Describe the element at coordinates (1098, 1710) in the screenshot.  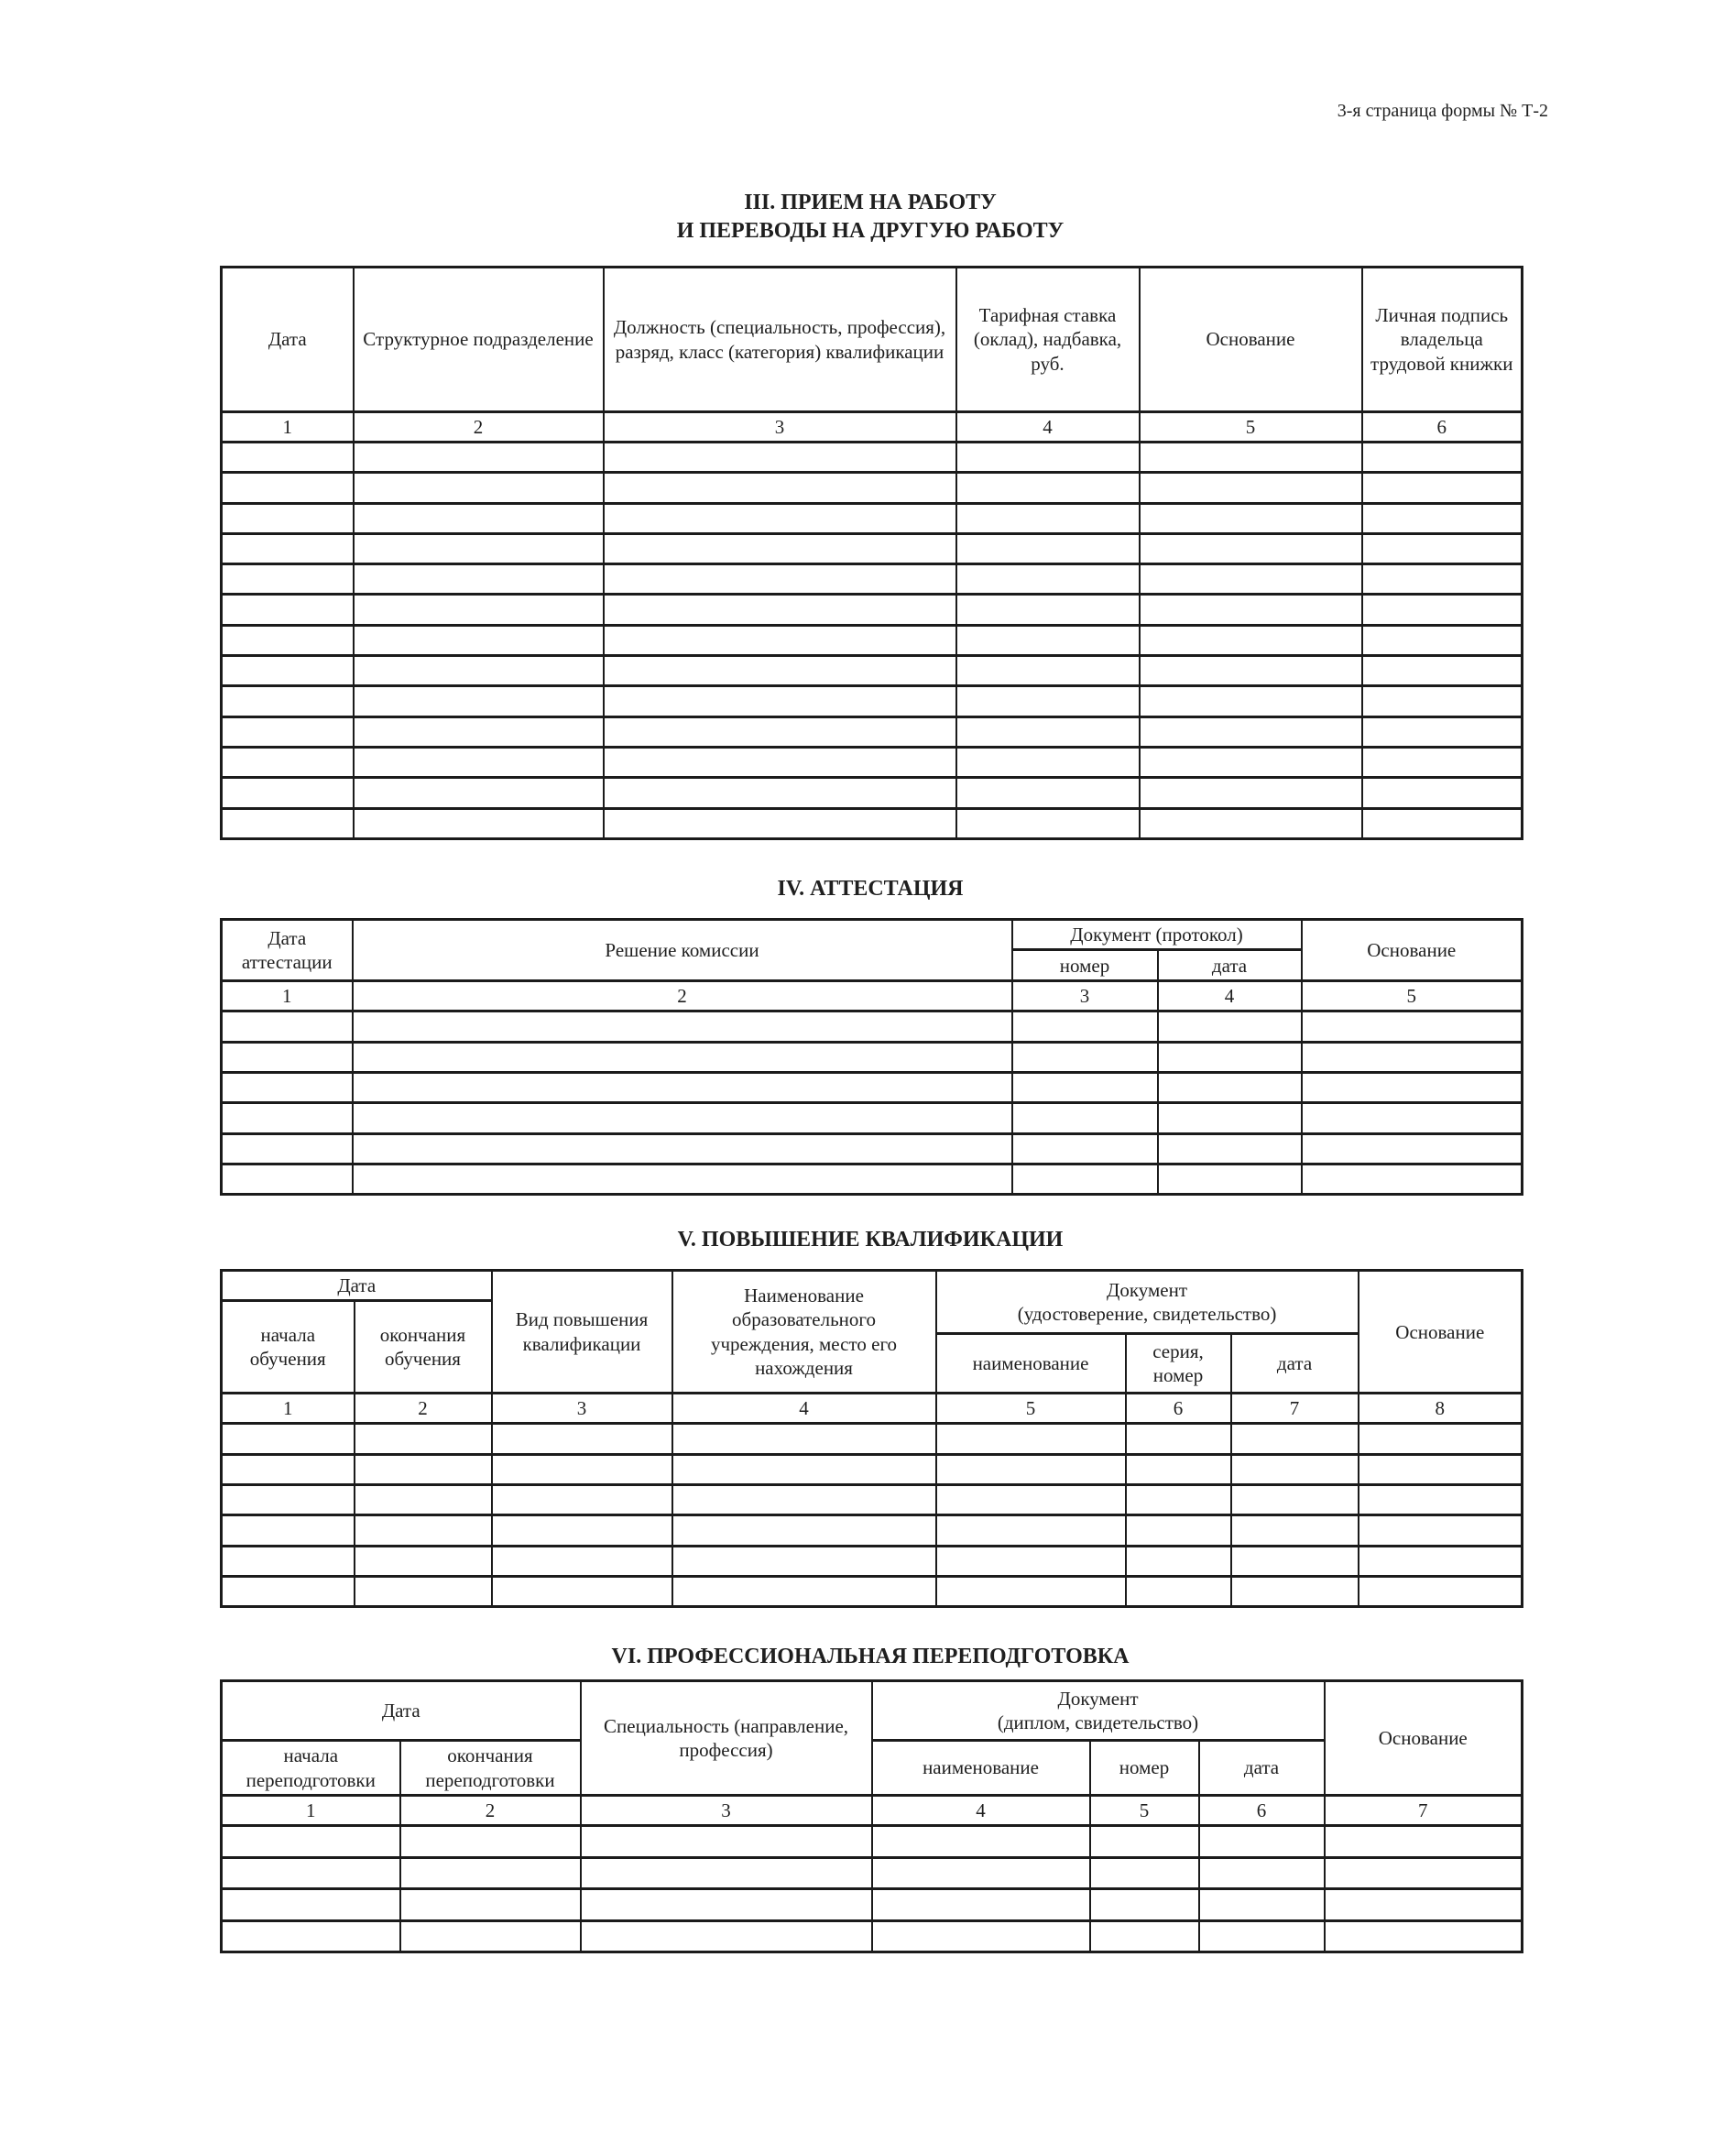
I see `group-header-document: Документ (диплом, свидетельство)` at that location.